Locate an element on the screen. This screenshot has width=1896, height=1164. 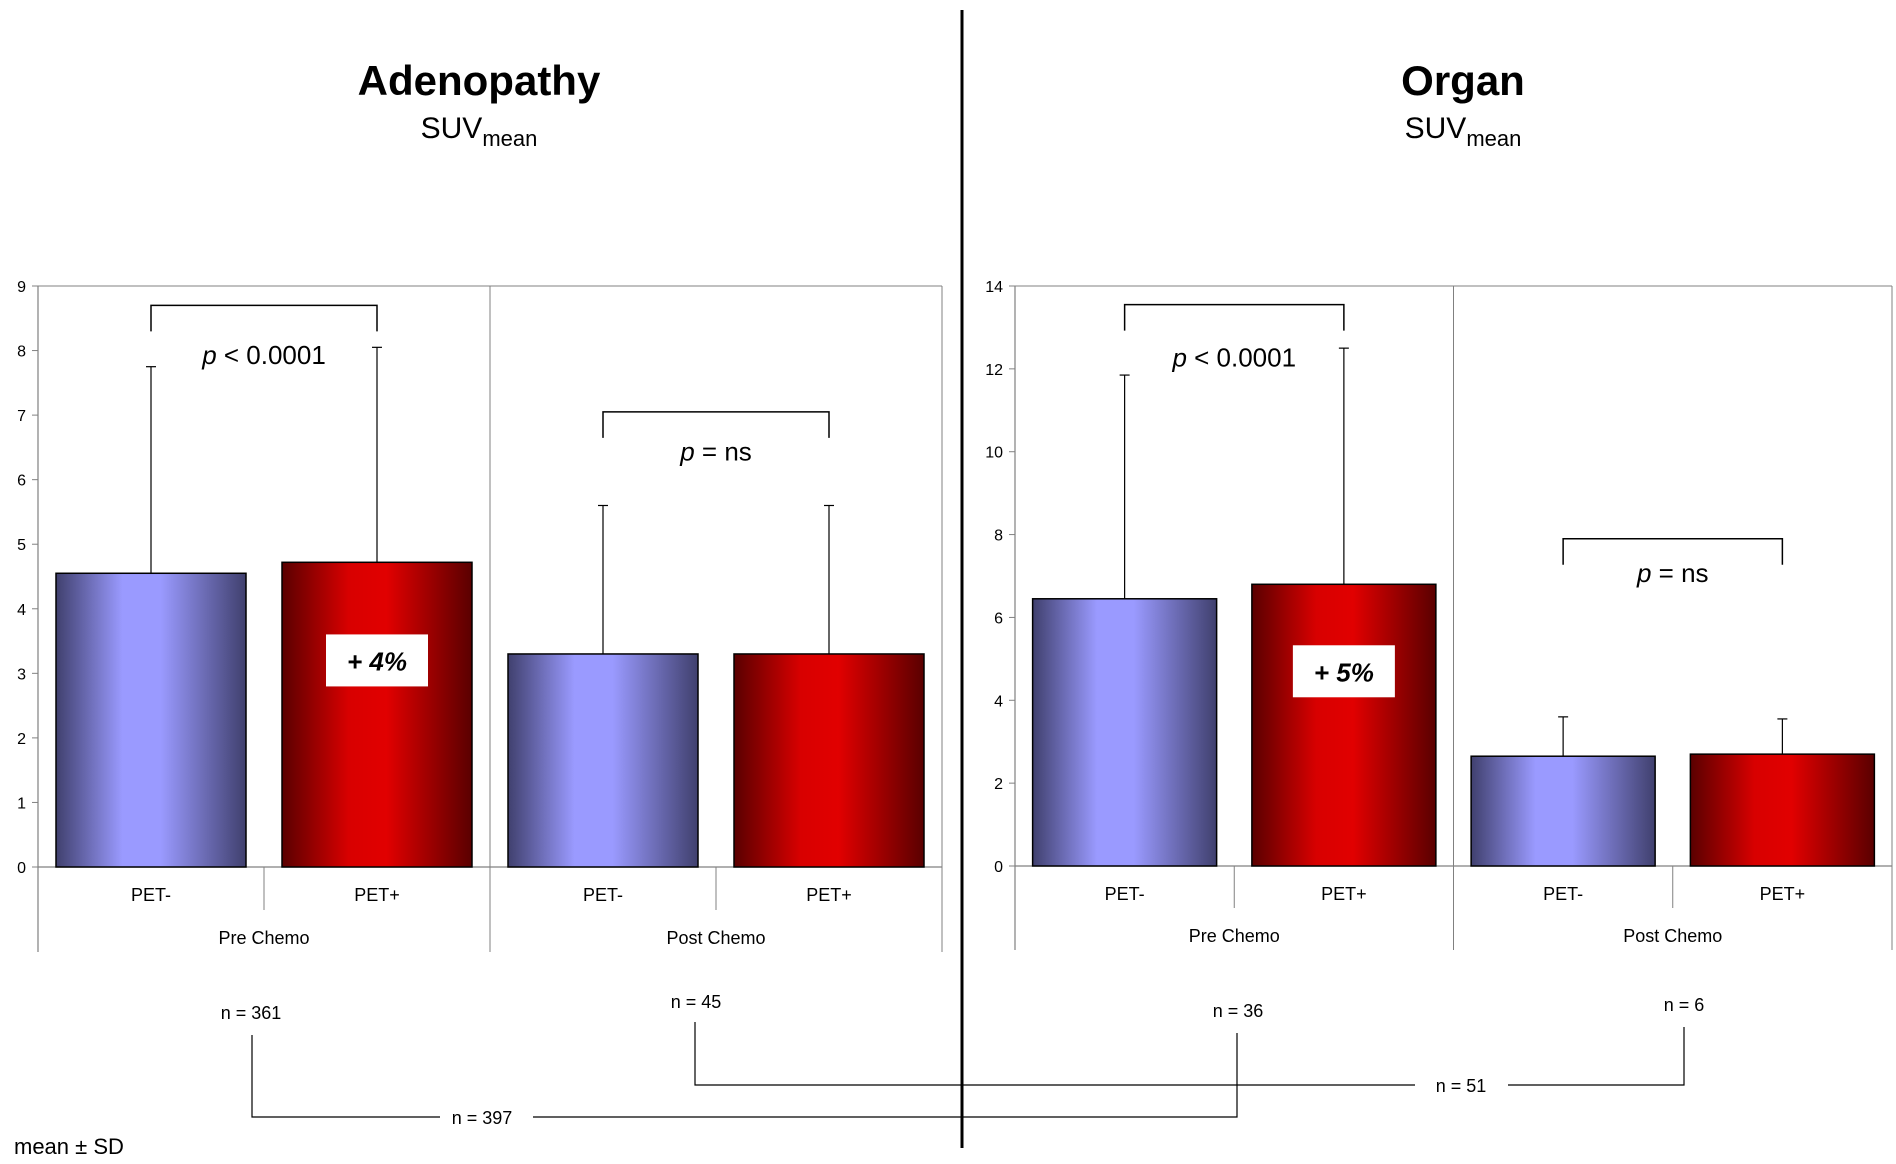
y-tick-label: 7 is located at coordinates (21, 416).